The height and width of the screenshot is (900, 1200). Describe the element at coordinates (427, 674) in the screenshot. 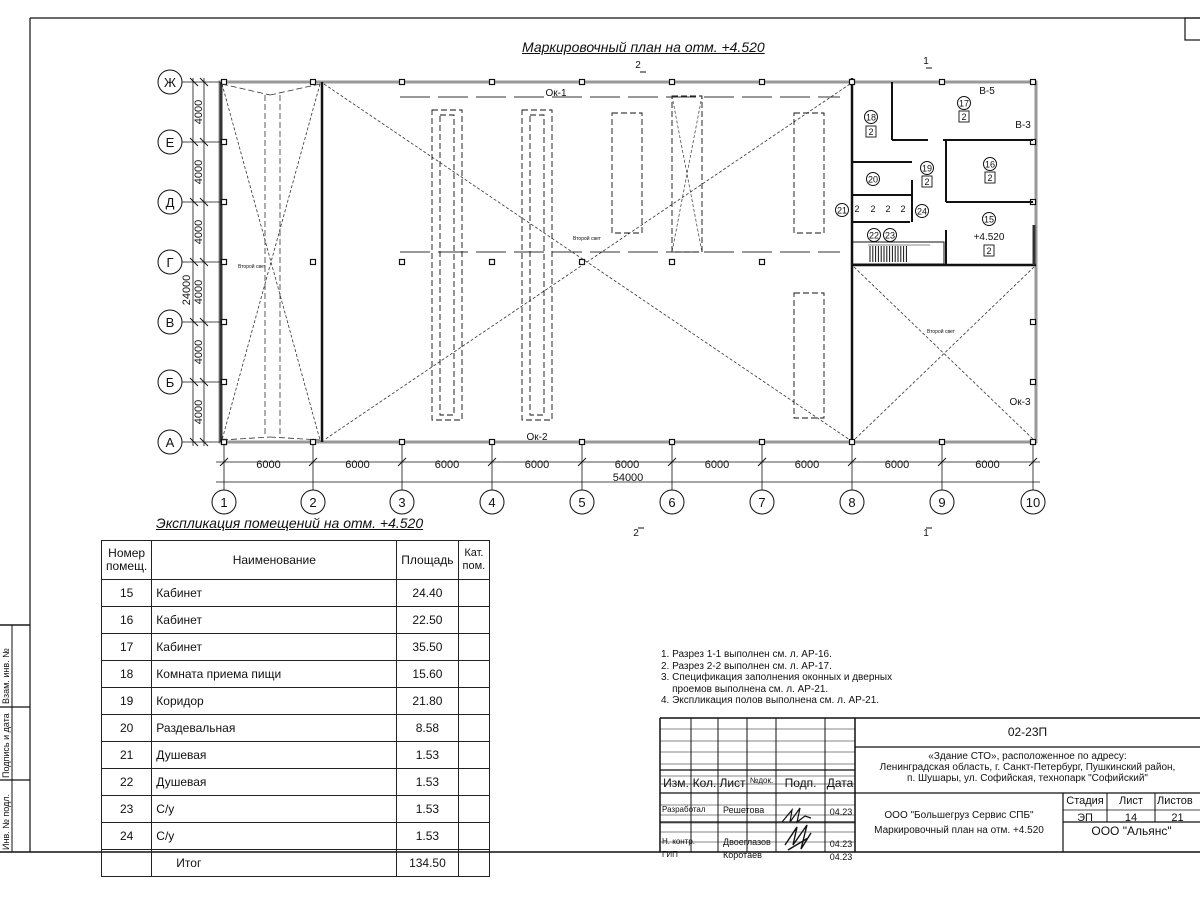

I see `room-area: 15.60` at that location.